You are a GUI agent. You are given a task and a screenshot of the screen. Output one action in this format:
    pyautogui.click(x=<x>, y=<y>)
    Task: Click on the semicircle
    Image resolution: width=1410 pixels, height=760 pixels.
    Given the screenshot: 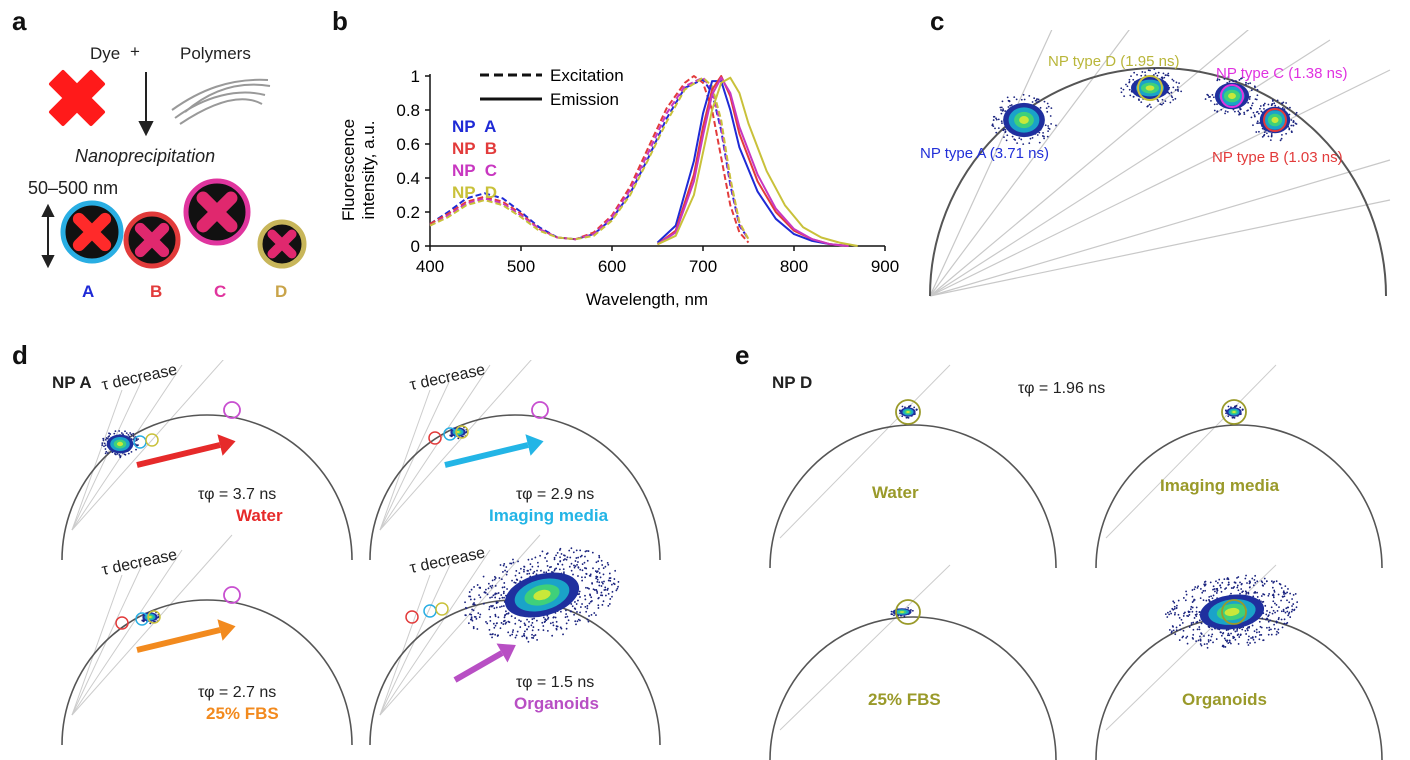 What is the action you would take?
    pyautogui.click(x=207, y=672)
    